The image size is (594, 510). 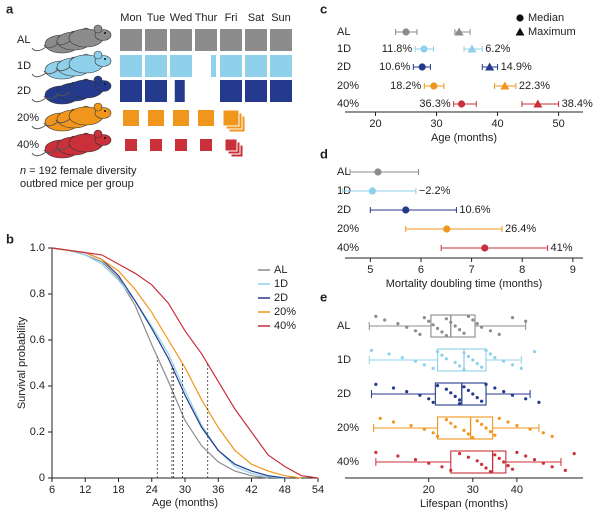 I want to click on category-label: 20%, so click(x=348, y=428).